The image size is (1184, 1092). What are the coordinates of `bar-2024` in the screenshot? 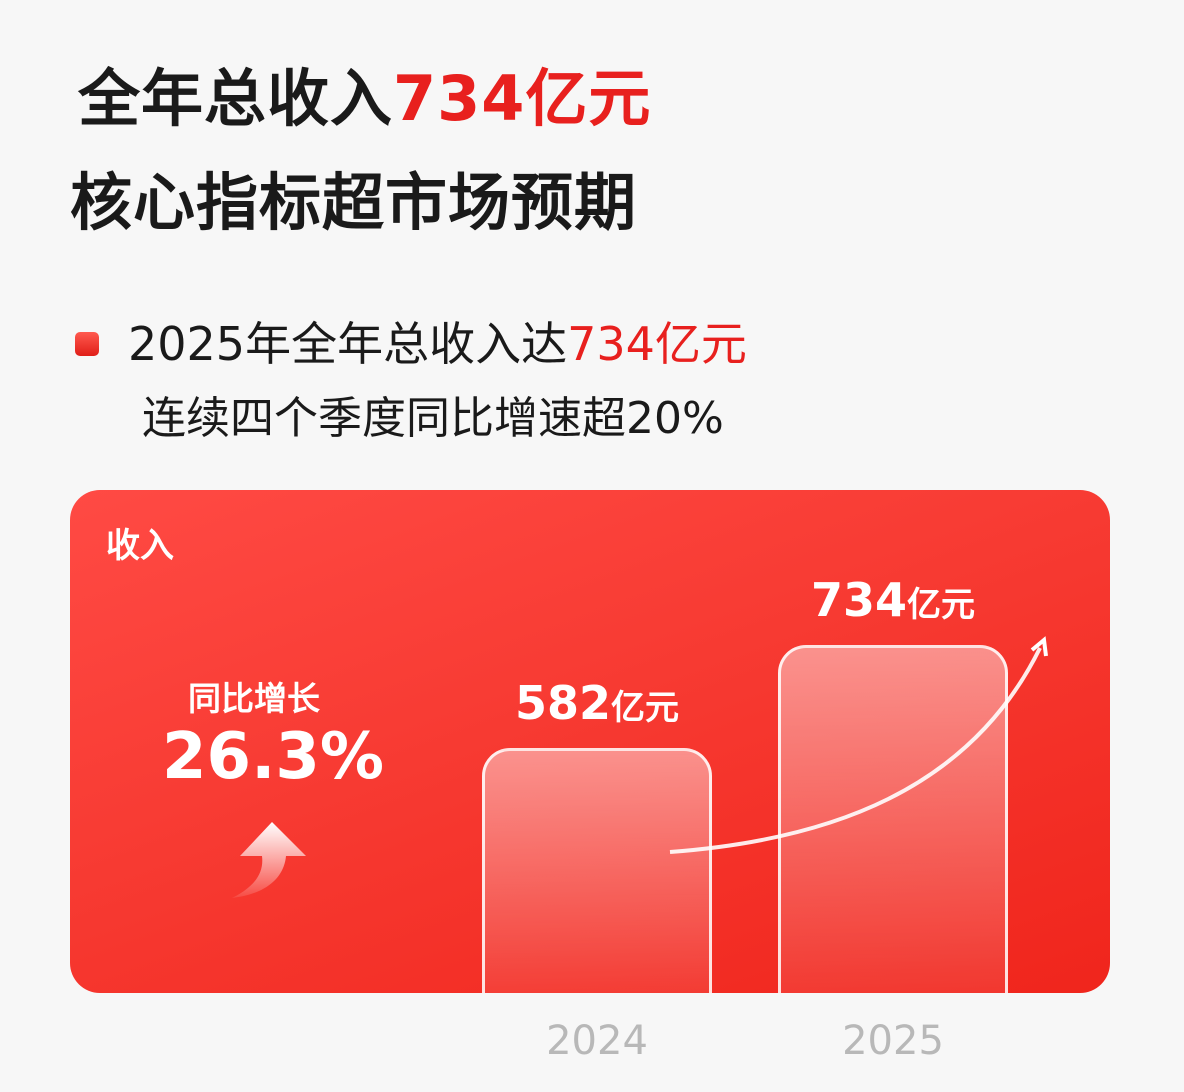 It's located at (597, 870).